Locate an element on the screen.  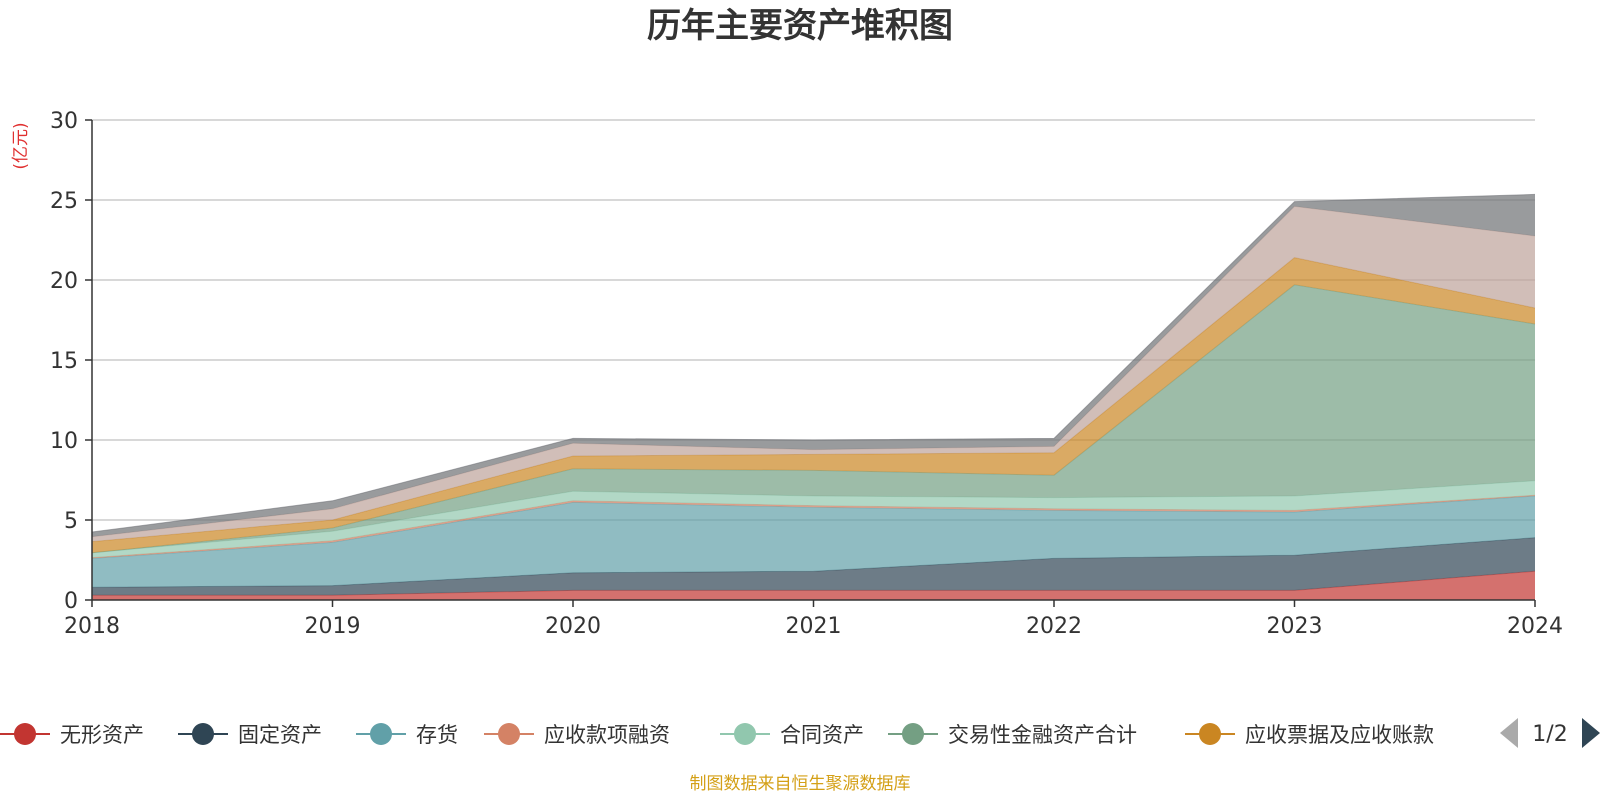
legend-label: 存货 is located at coordinates (437, 735).